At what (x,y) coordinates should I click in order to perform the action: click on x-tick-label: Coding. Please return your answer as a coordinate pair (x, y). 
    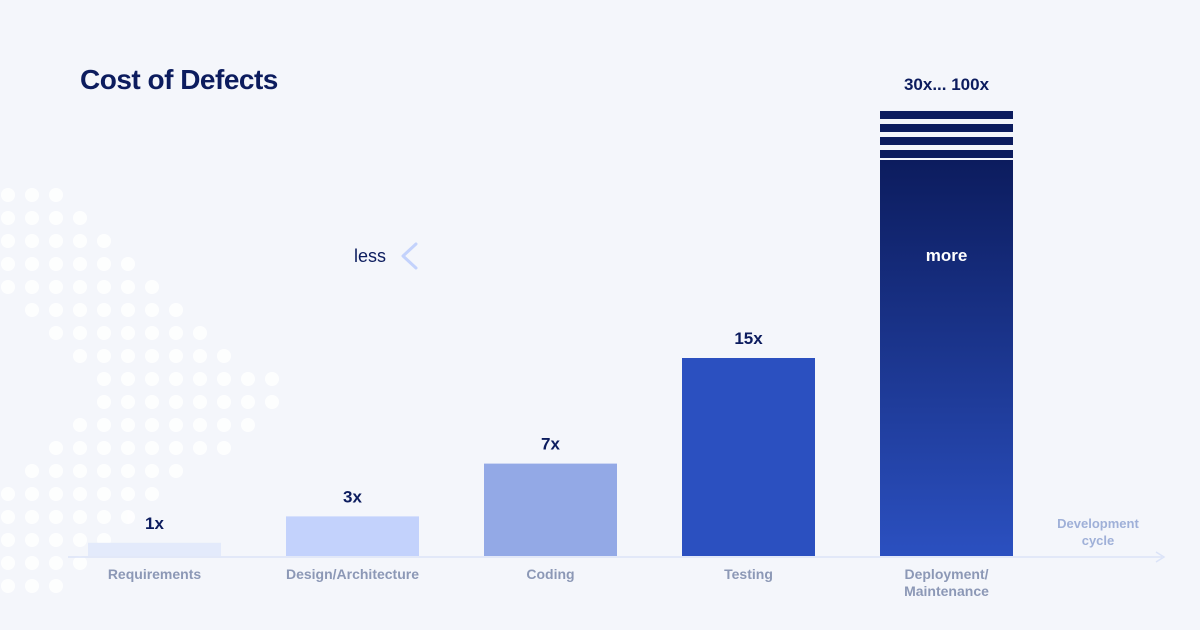
    Looking at the image, I should click on (550, 574).